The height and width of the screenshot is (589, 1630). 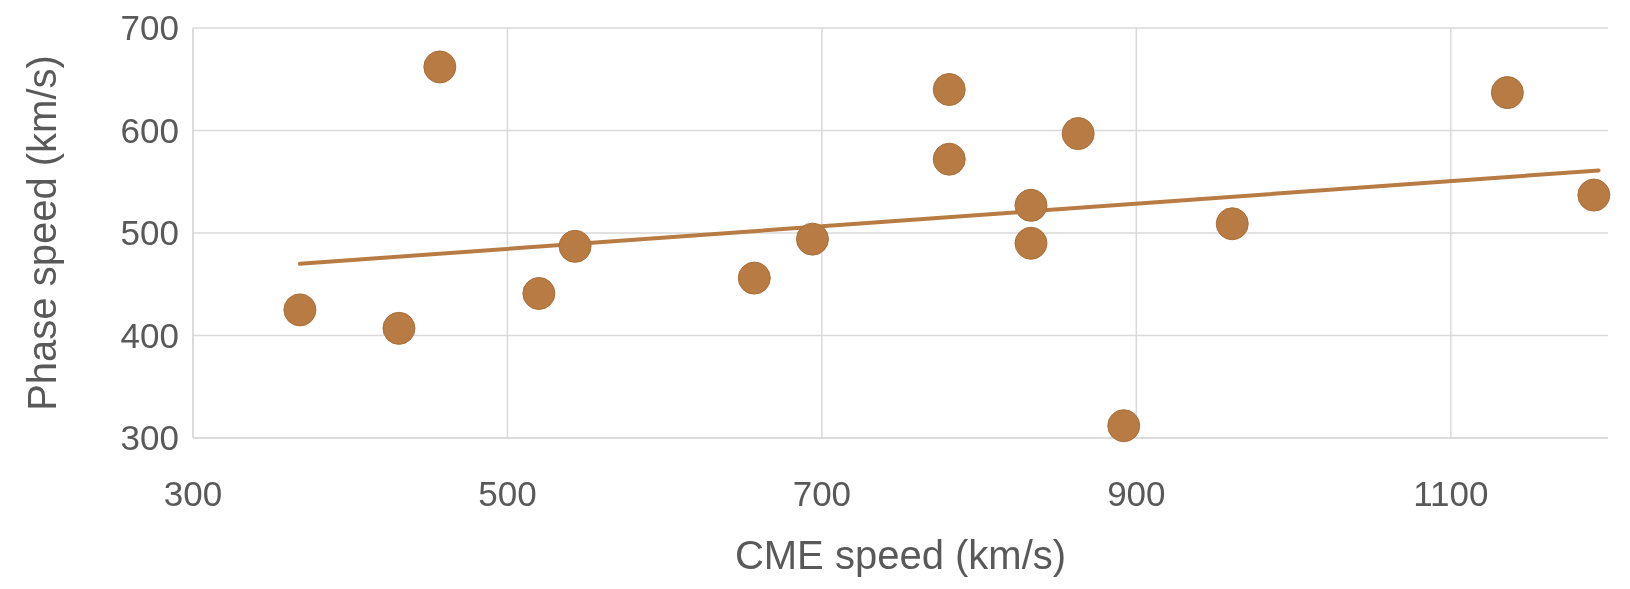 I want to click on x-axis-title: CME speed (km/s), so click(x=900, y=555).